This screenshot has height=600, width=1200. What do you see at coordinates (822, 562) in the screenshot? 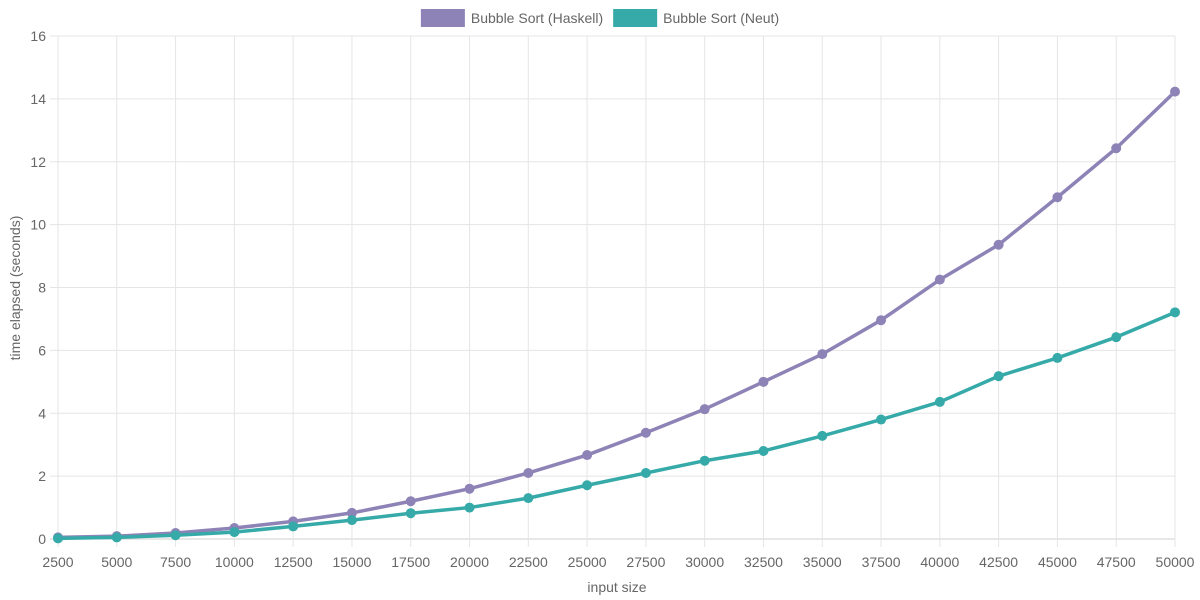
I see `x-tick-label: 35000` at bounding box center [822, 562].